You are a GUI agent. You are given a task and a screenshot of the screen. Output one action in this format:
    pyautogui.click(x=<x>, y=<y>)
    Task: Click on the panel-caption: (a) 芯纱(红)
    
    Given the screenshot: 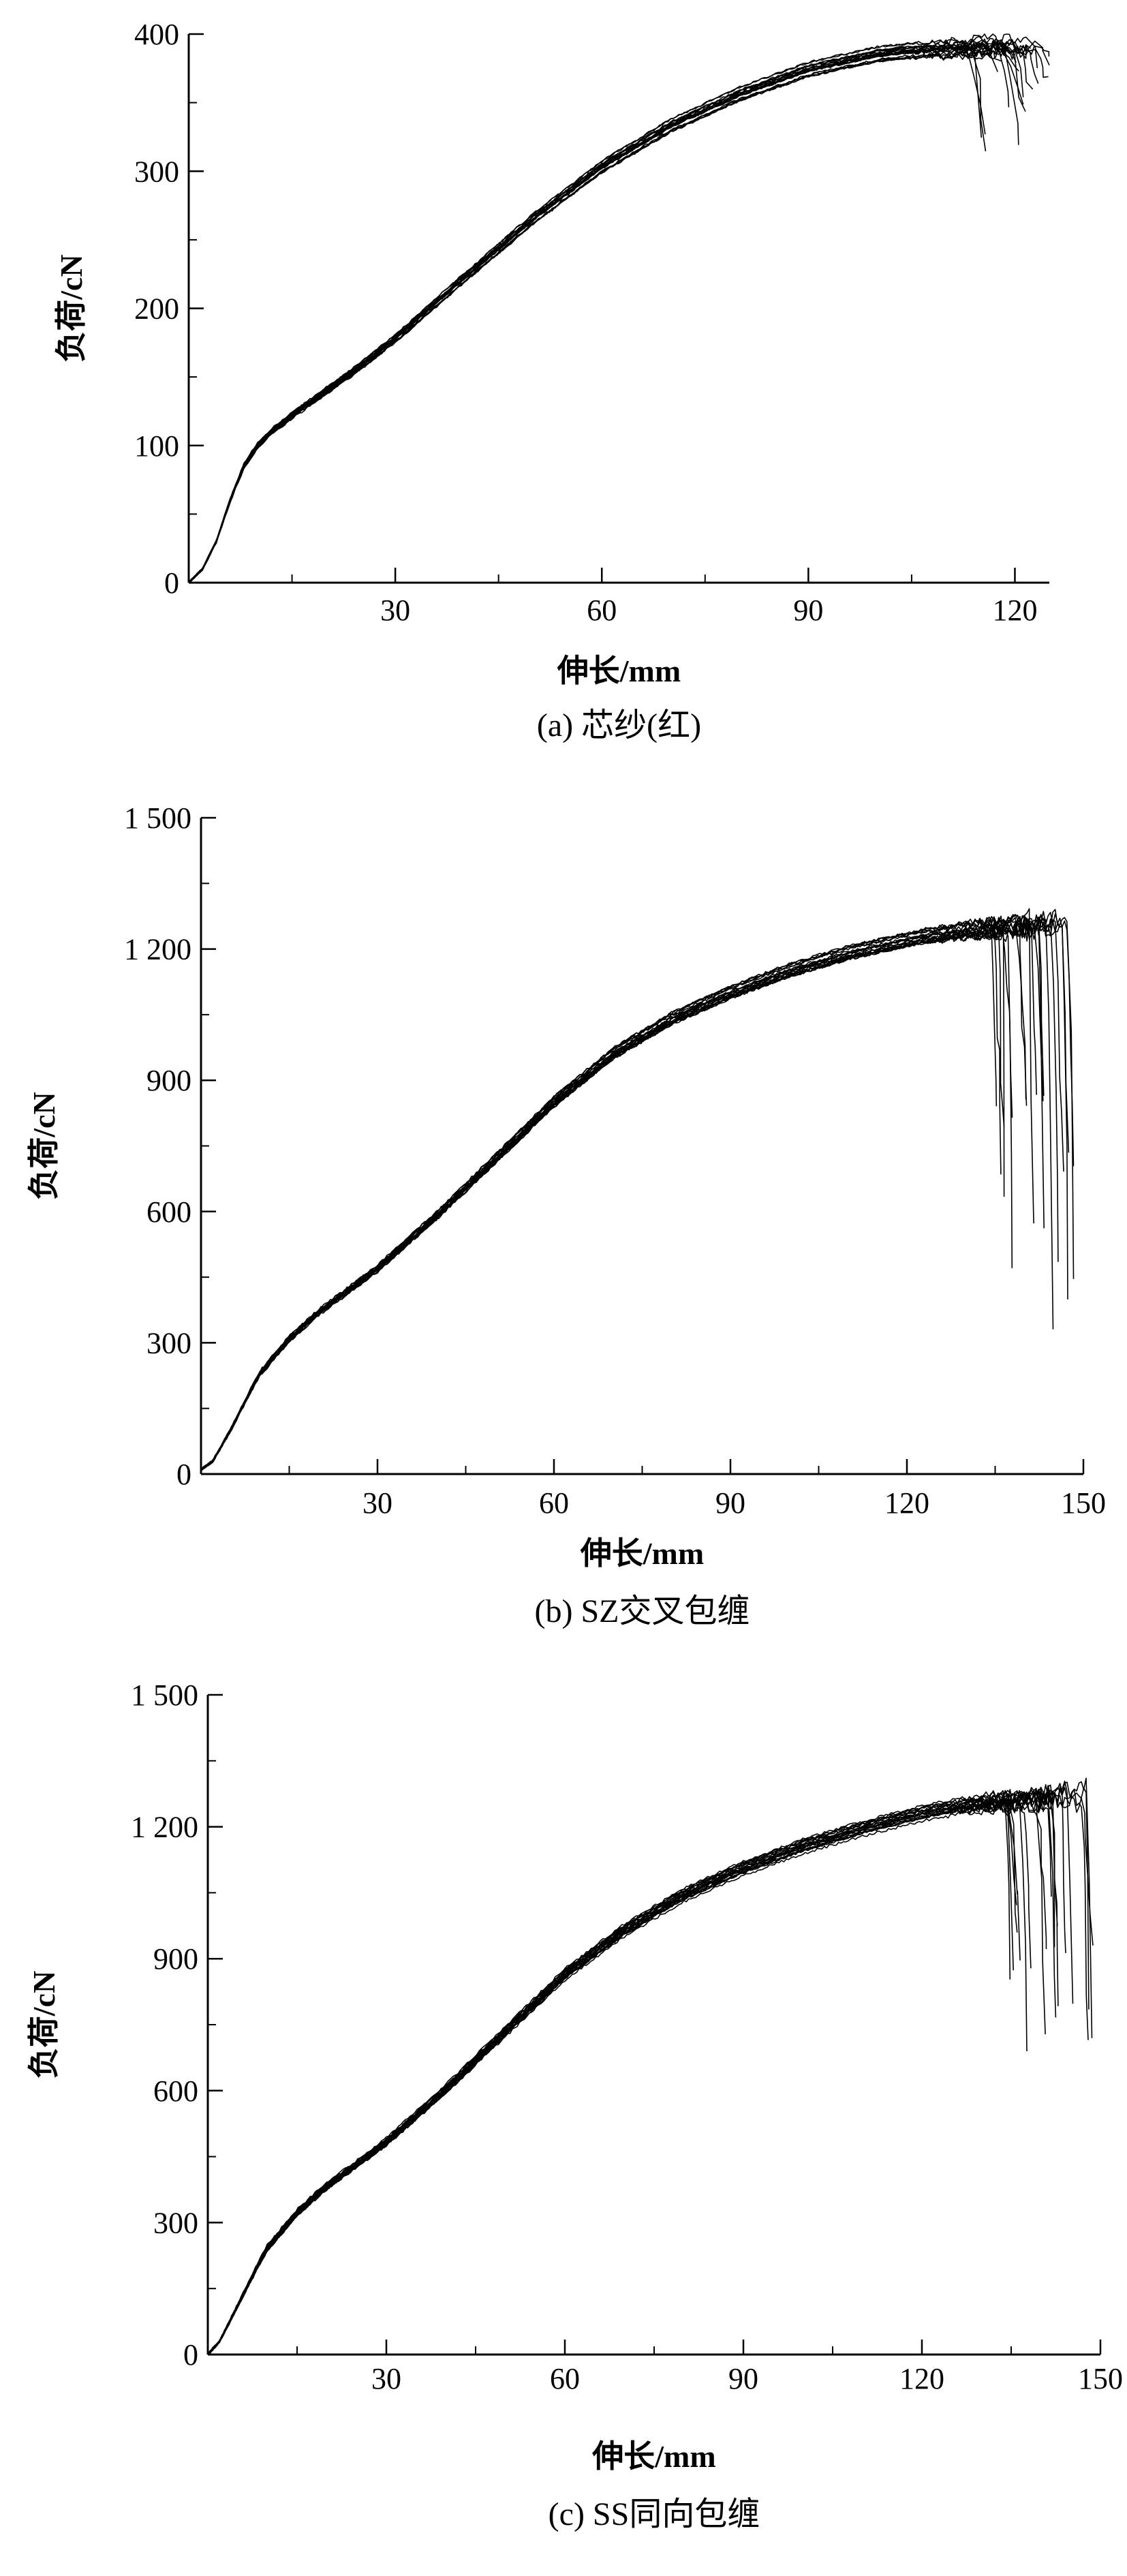 What is the action you would take?
    pyautogui.click(x=619, y=725)
    